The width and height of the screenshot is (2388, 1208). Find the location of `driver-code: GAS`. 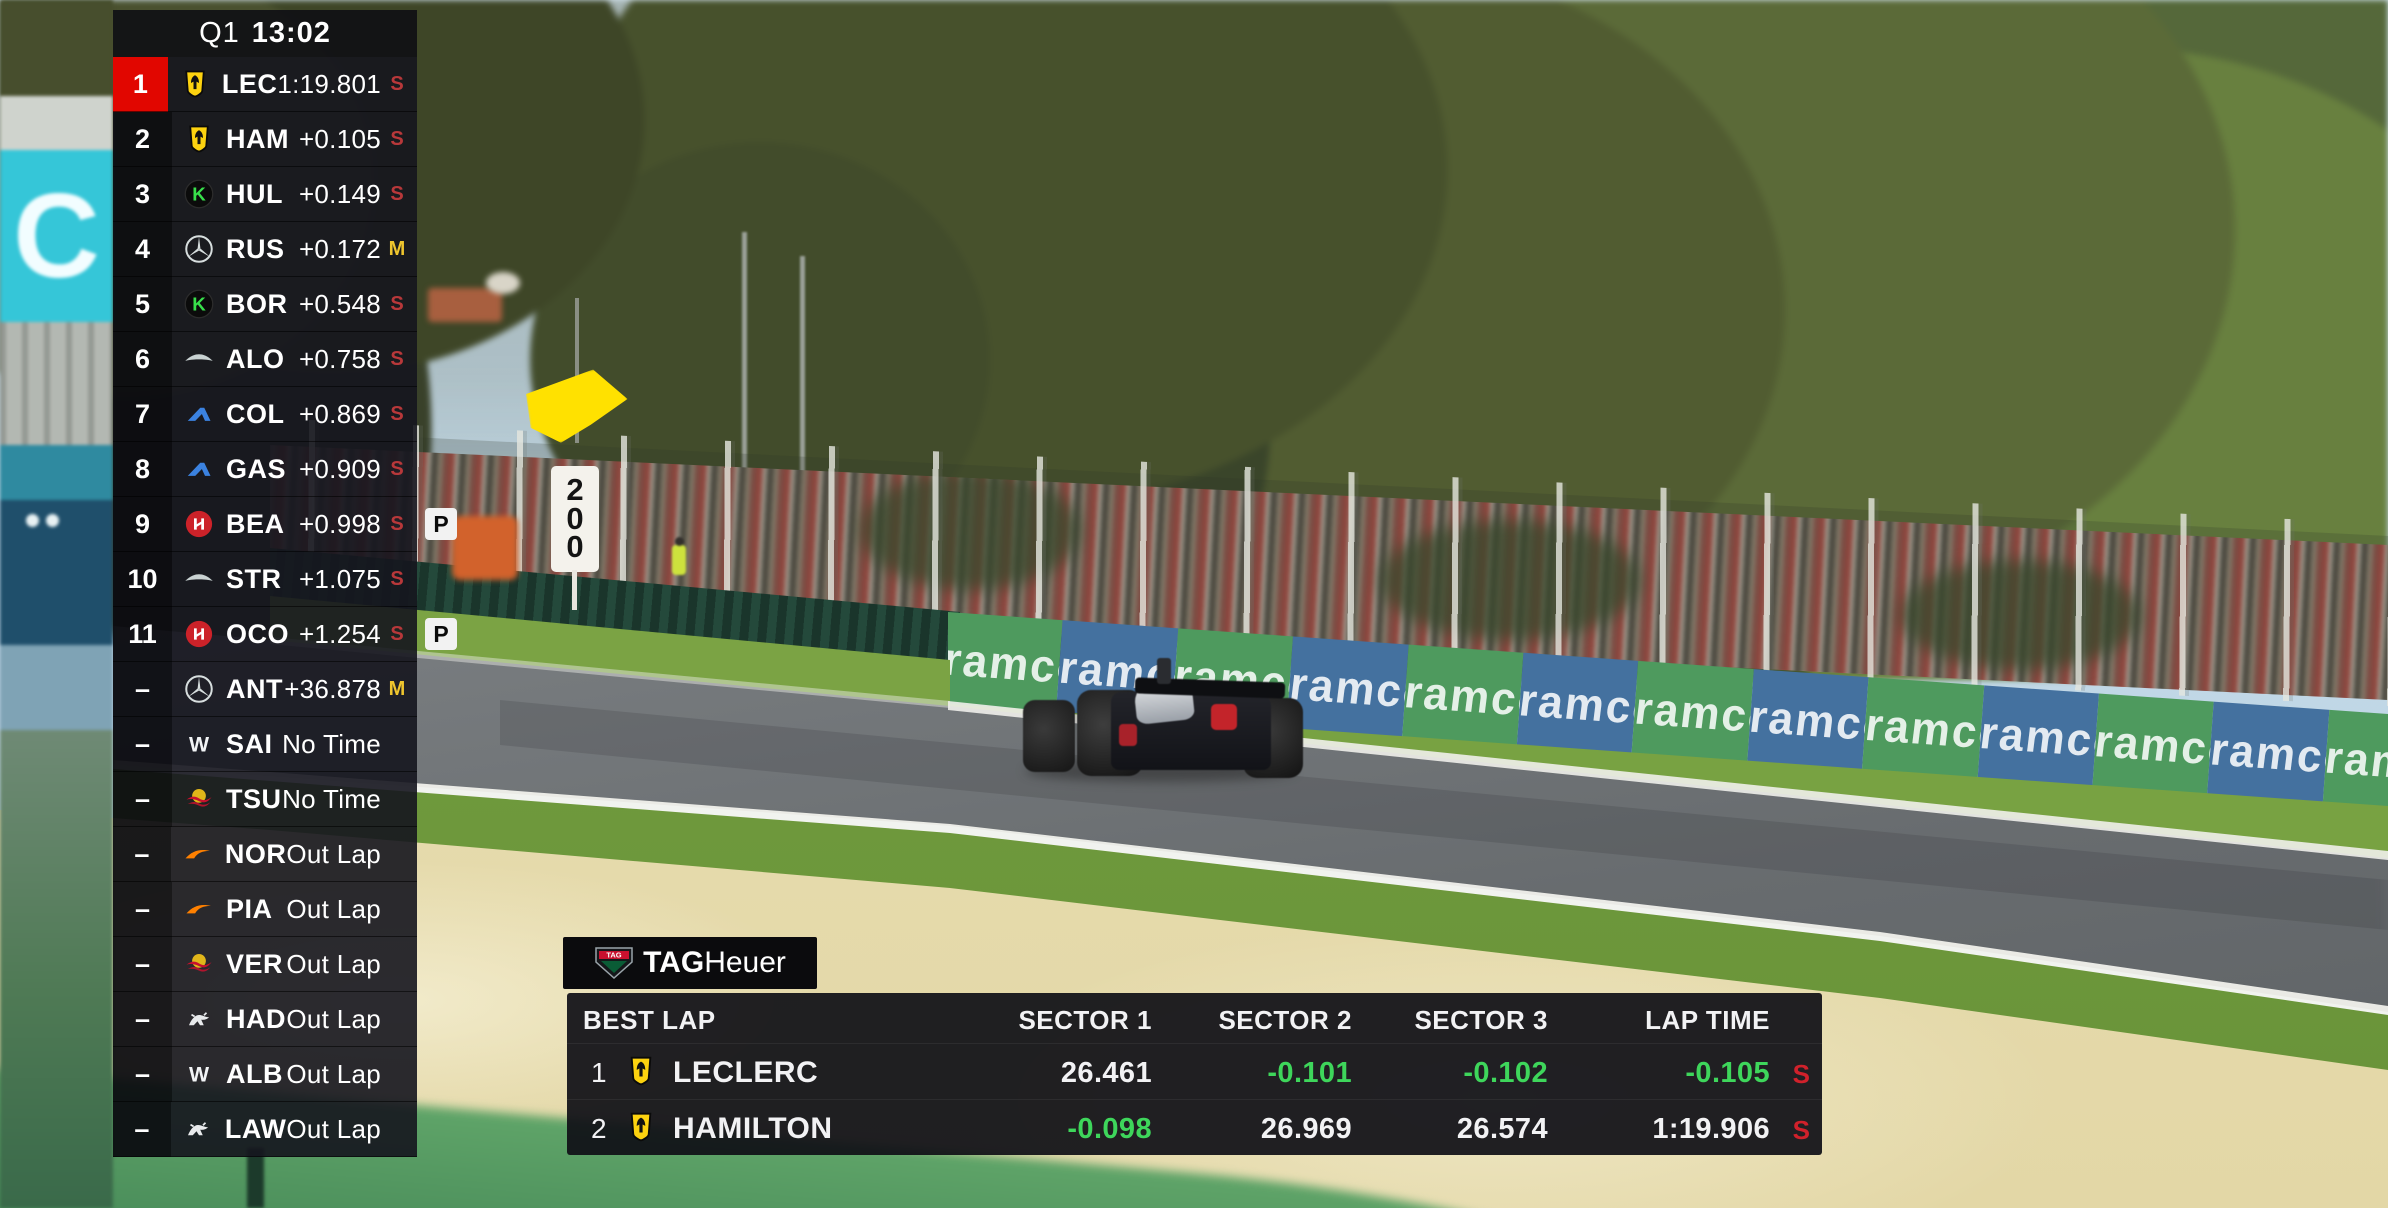

driver-code: GAS is located at coordinates (256, 468).